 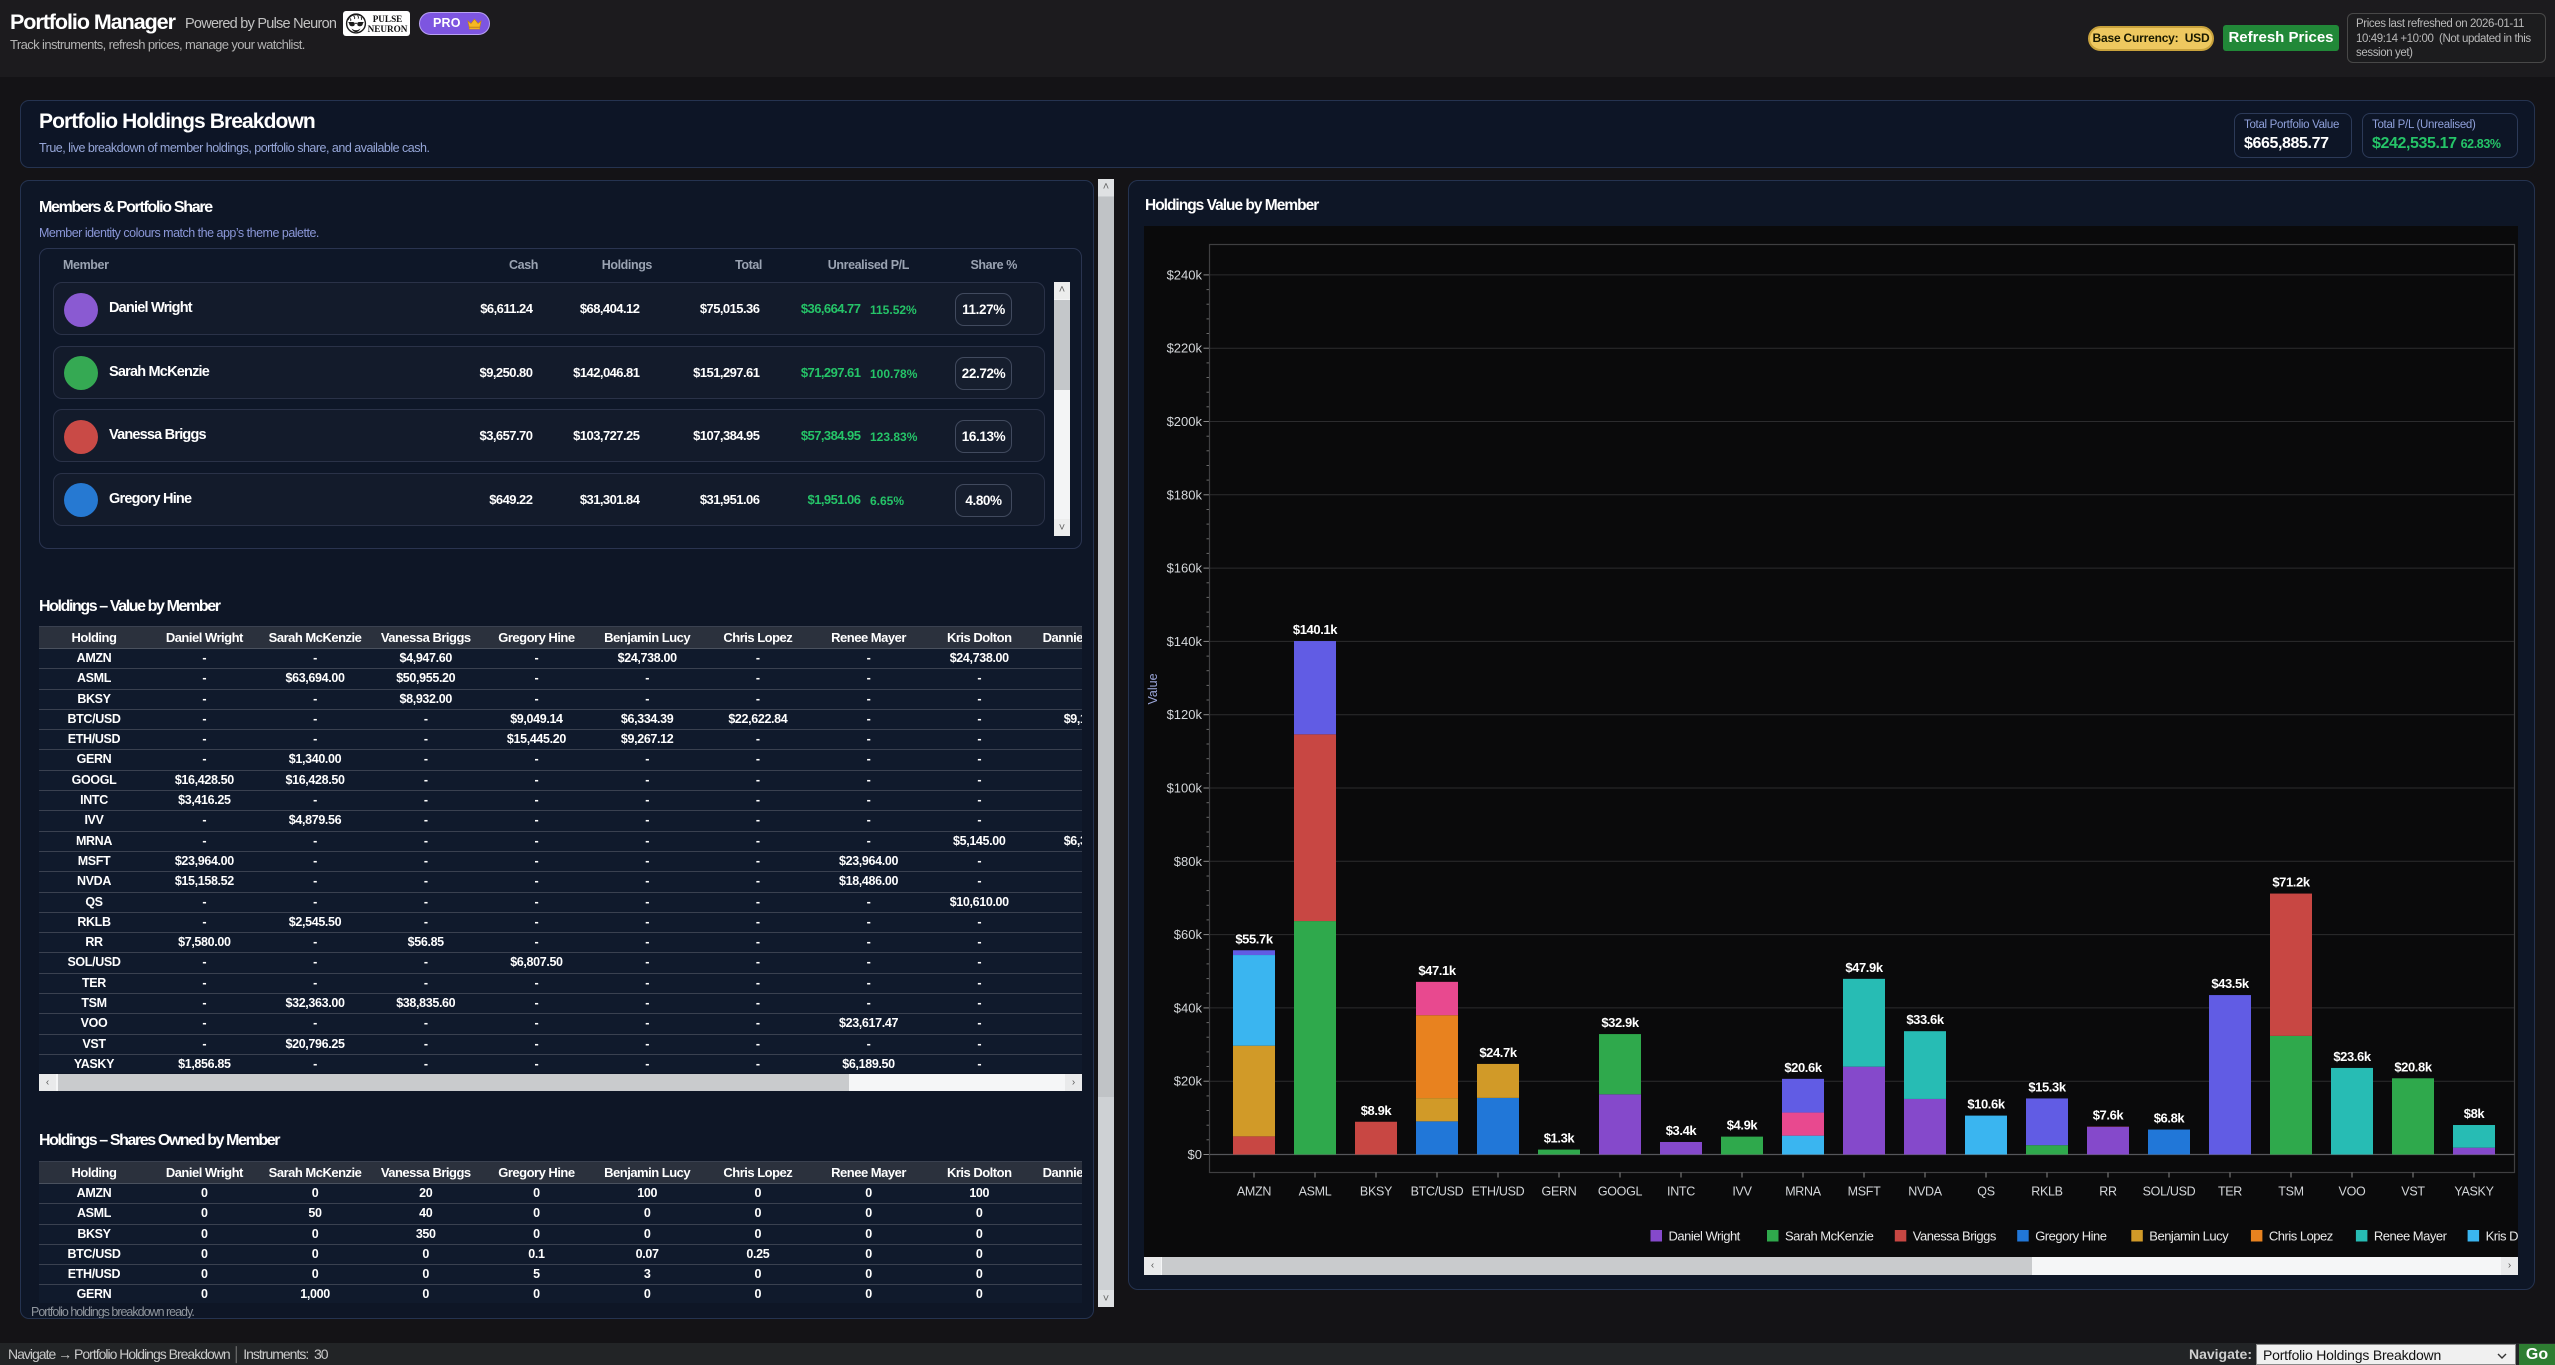 What do you see at coordinates (1315, 1192) in the screenshot?
I see `svg-text: ASML` at bounding box center [1315, 1192].